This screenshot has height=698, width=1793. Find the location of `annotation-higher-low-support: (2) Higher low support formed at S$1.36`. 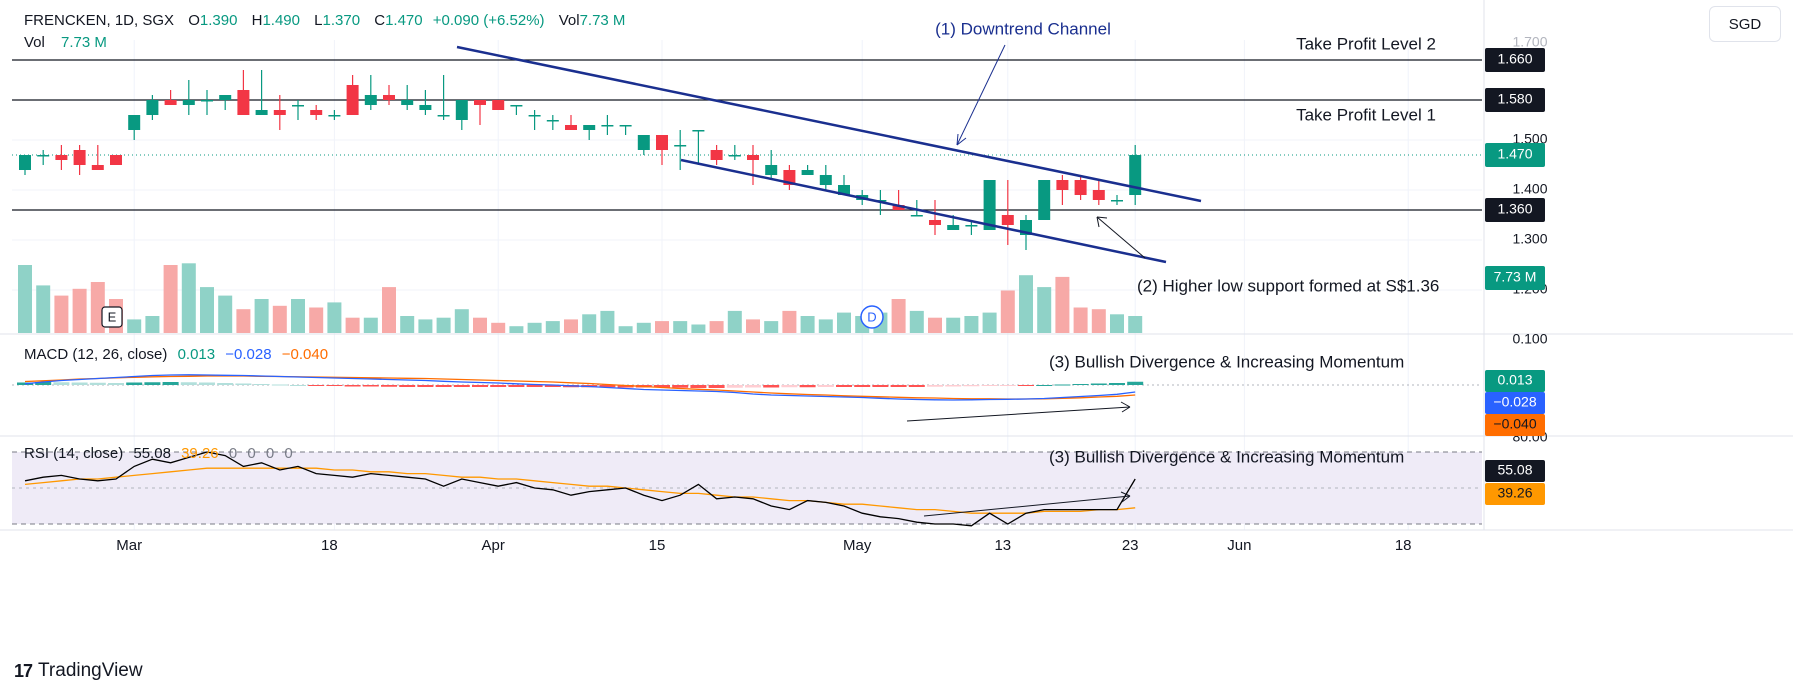

annotation-higher-low-support: (2) Higher low support formed at S$1.36 is located at coordinates (1288, 285).